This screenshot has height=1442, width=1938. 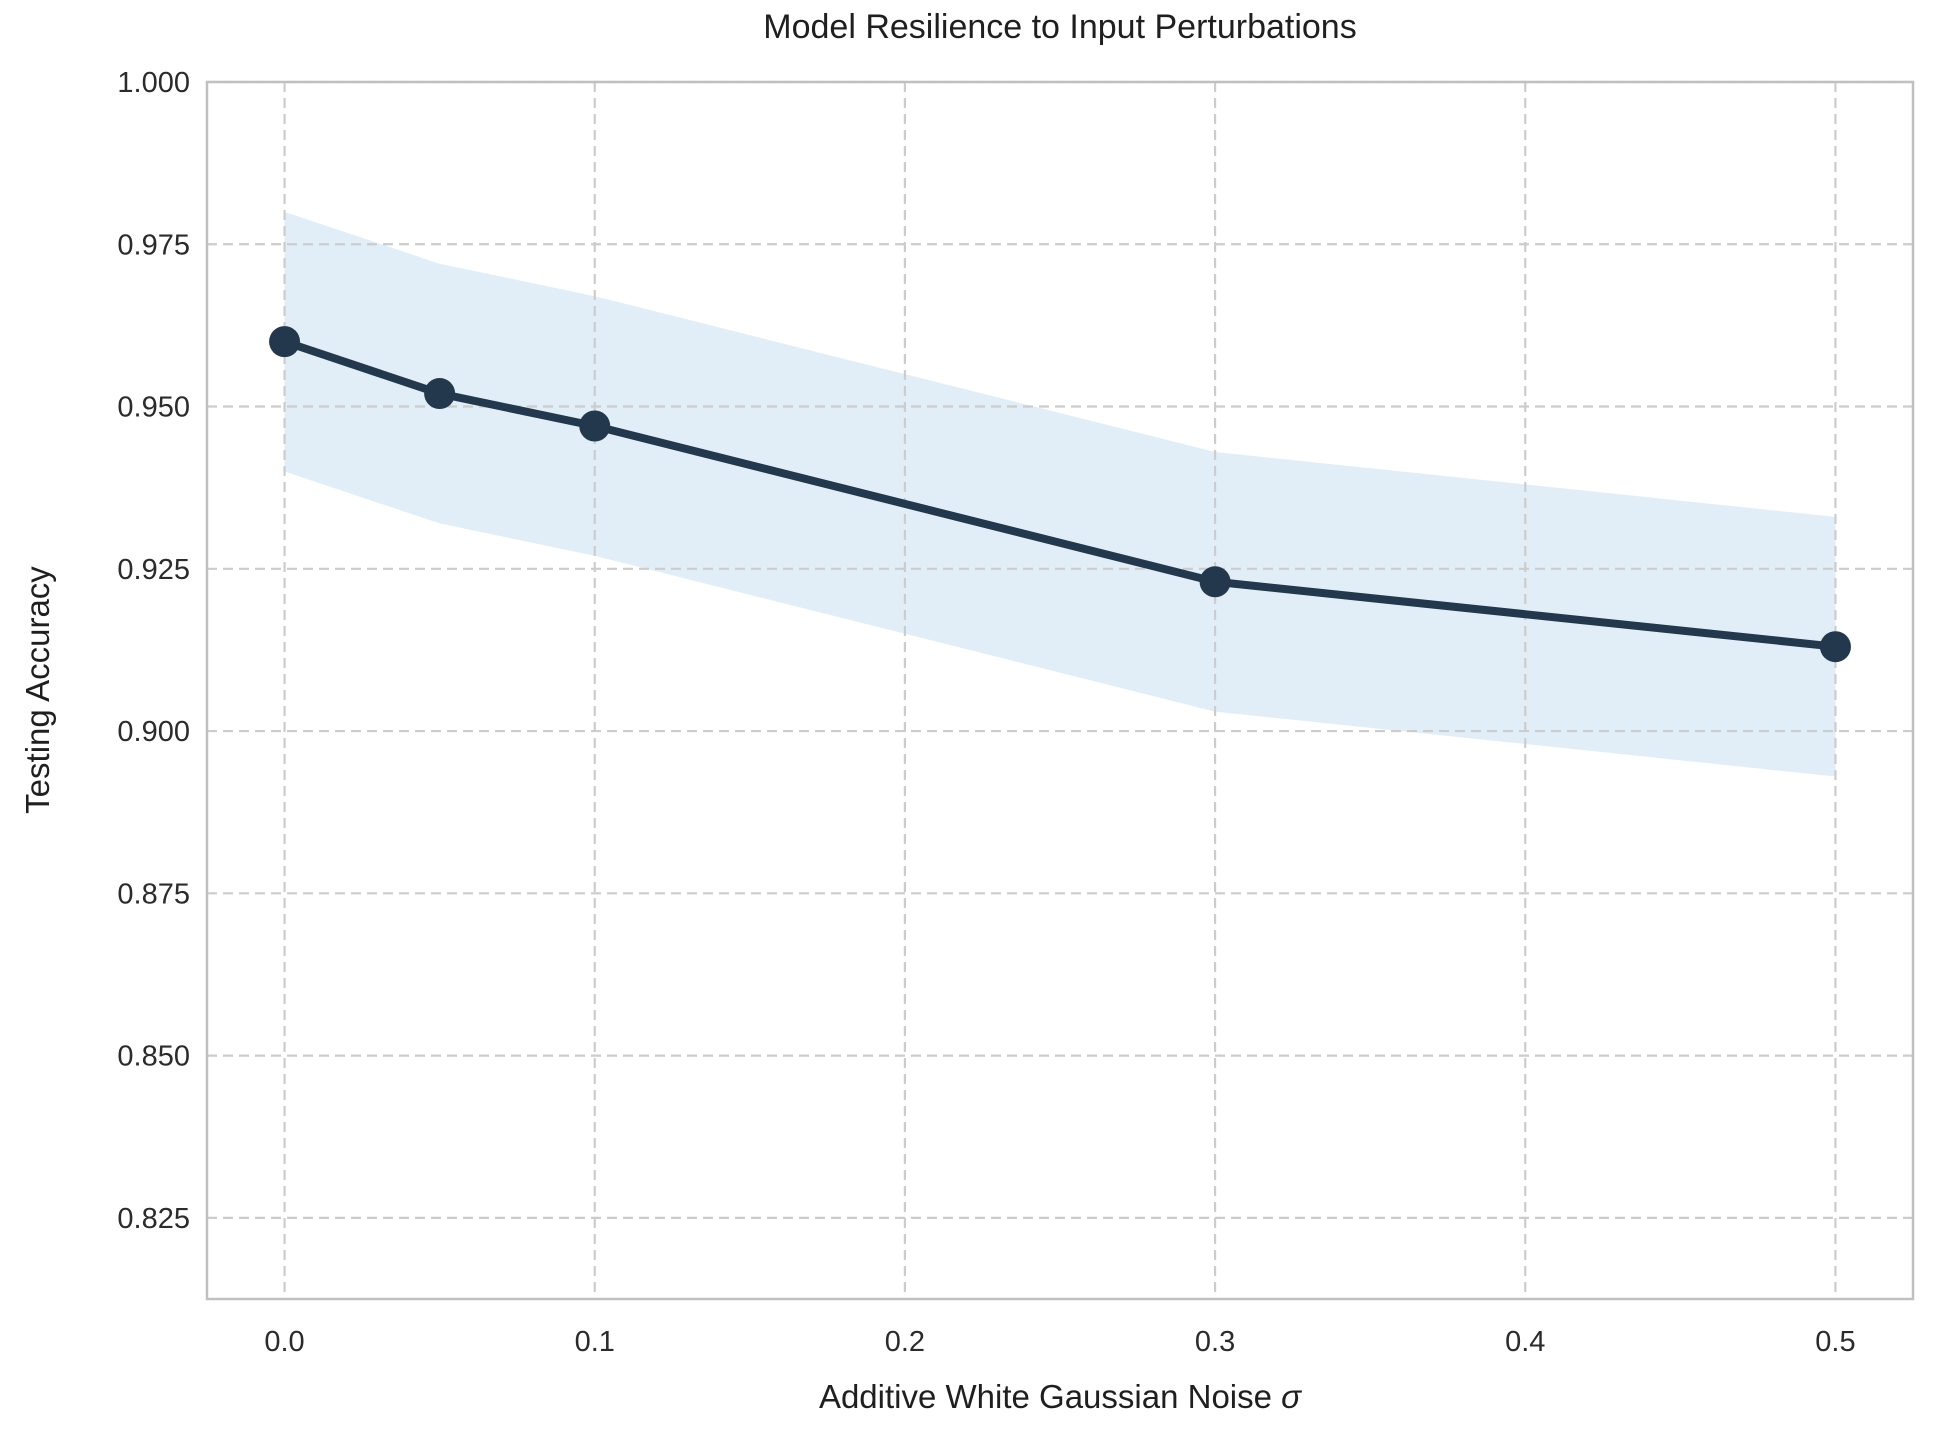 What do you see at coordinates (284, 1342) in the screenshot?
I see `x-tick-label: 0.0` at bounding box center [284, 1342].